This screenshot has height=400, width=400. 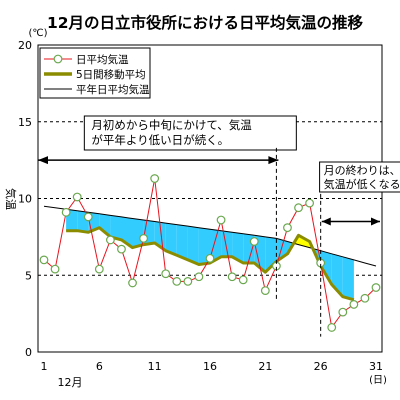 I want to click on x-month-label: 12月, so click(x=70, y=382).